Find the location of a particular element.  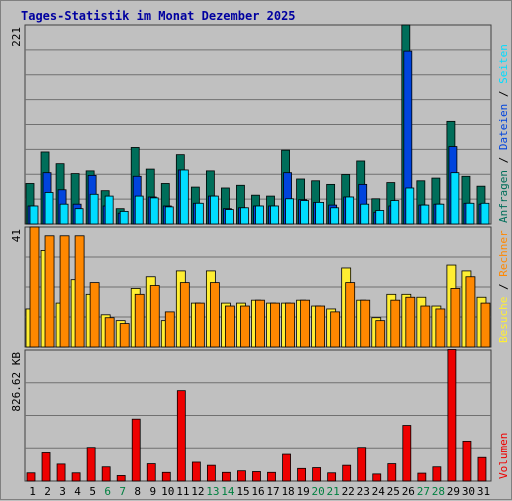

x-tick-label: 20 is located at coordinates (318, 491).